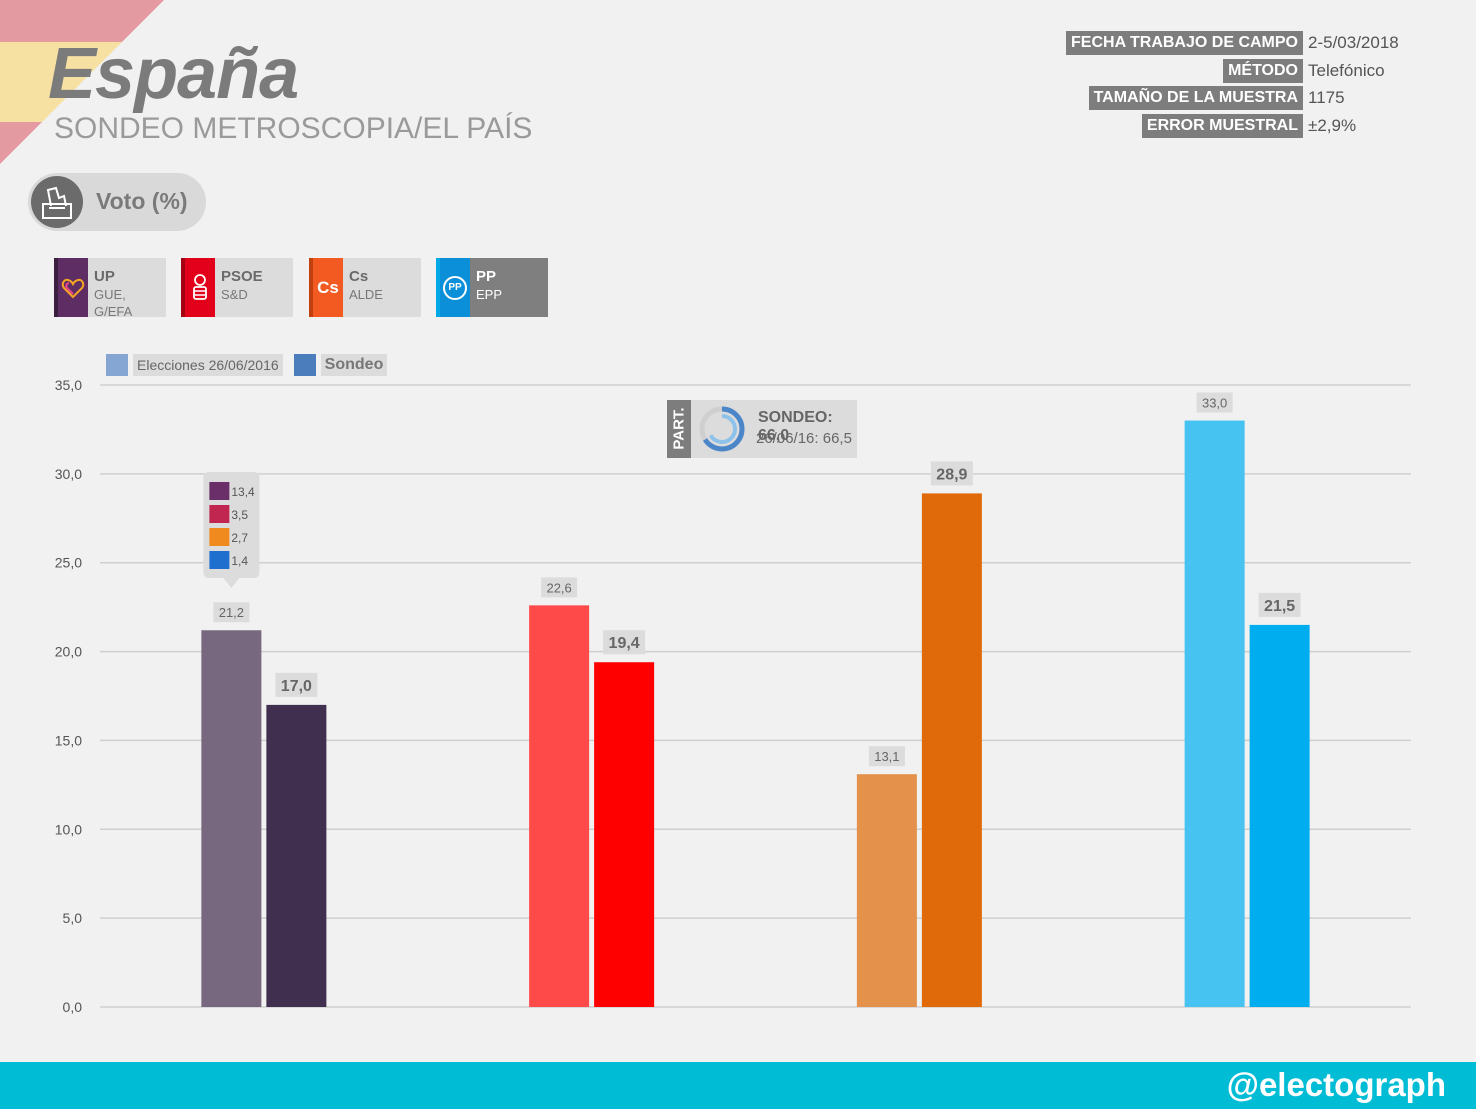 The image size is (1476, 1109). I want to click on data-label: 13,1, so click(886, 756).